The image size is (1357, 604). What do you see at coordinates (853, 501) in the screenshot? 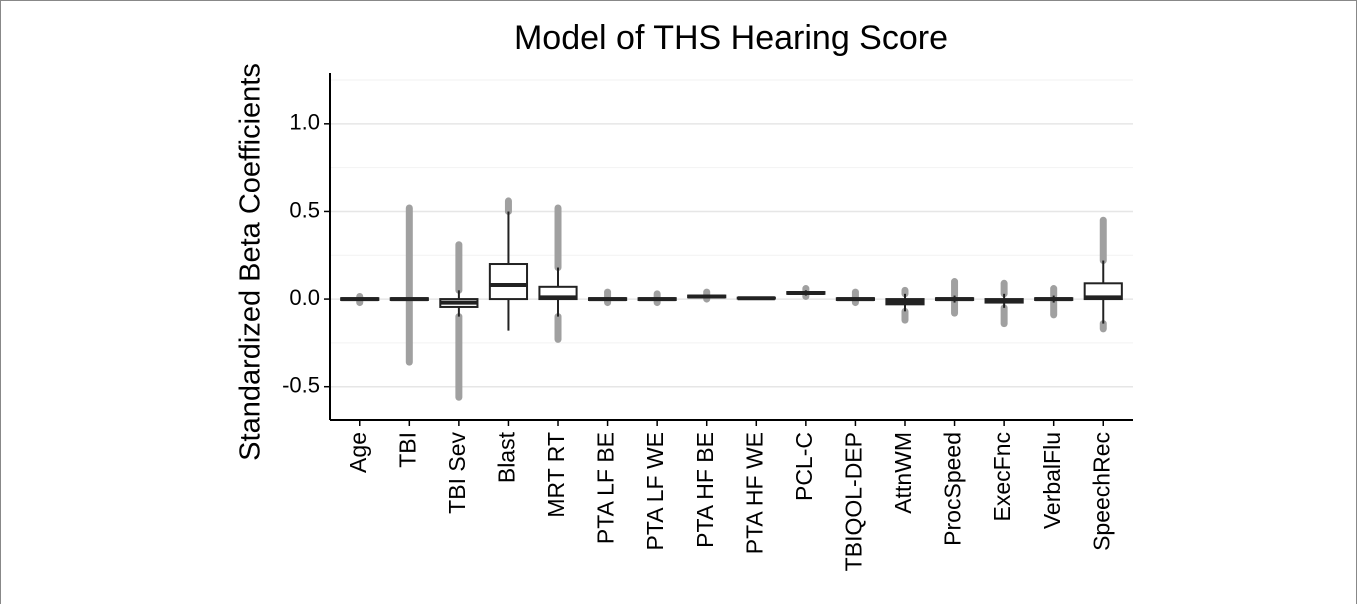
I see `x-tick-label: TBIQOL-DEP` at bounding box center [853, 501].